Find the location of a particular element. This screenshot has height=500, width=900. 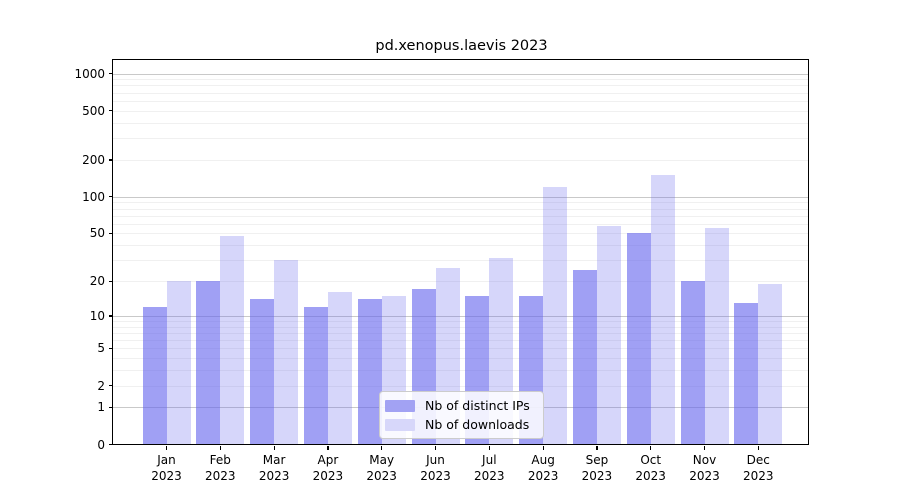

bar-downloads-feb is located at coordinates (232, 340).